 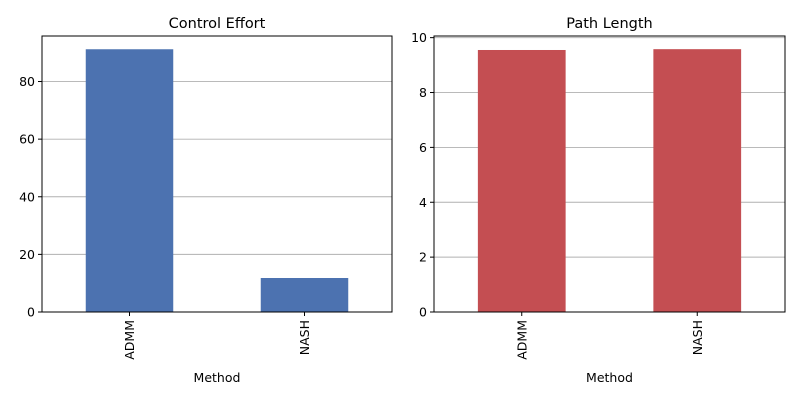 I want to click on y-tick-label: 20, so click(x=27, y=254).